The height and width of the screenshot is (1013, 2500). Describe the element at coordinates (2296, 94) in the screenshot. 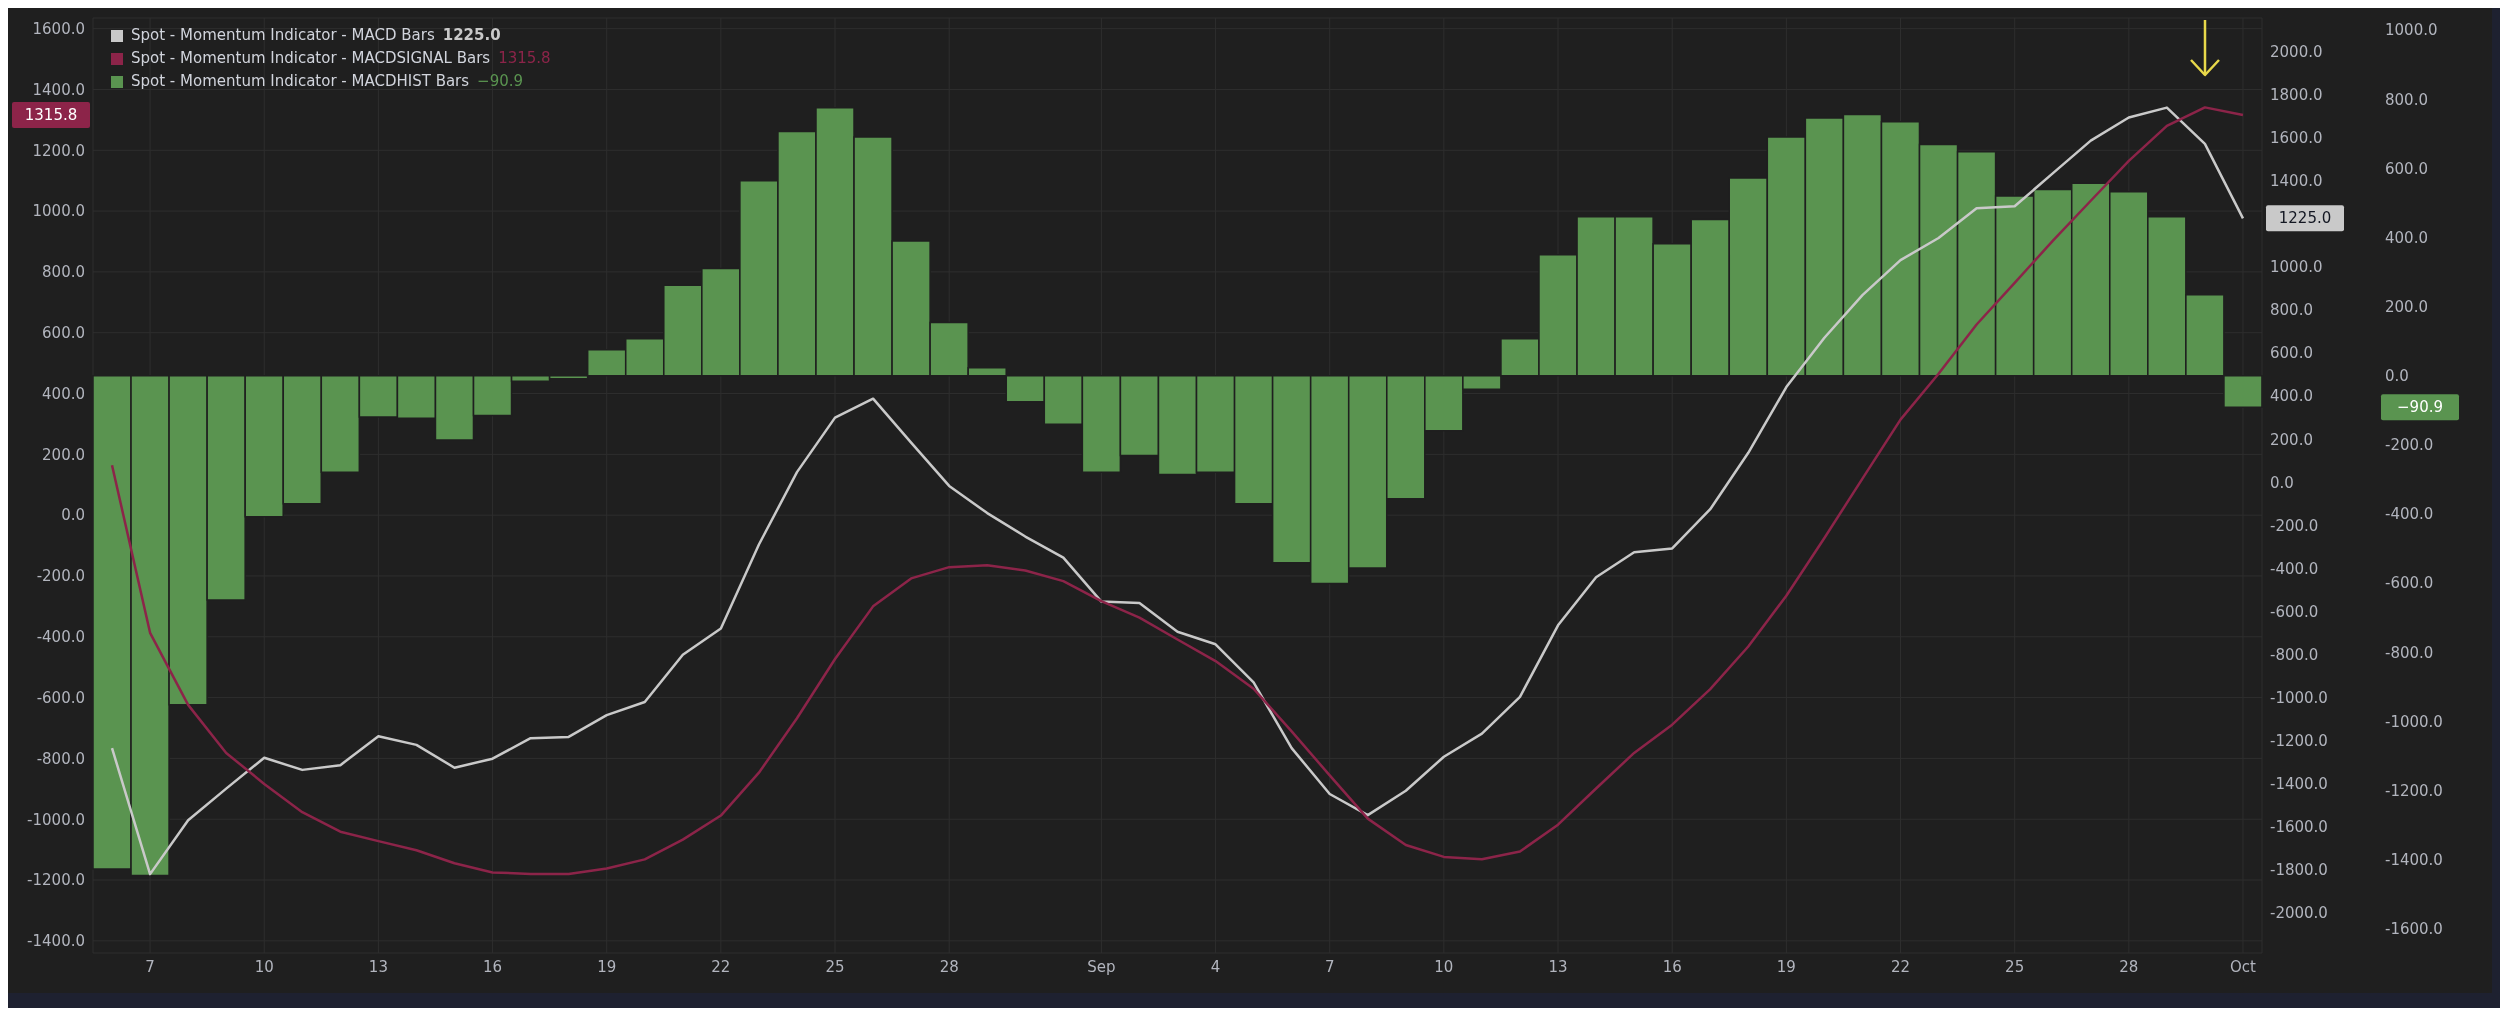

I see `y2-tick-label: 1800.0` at that location.